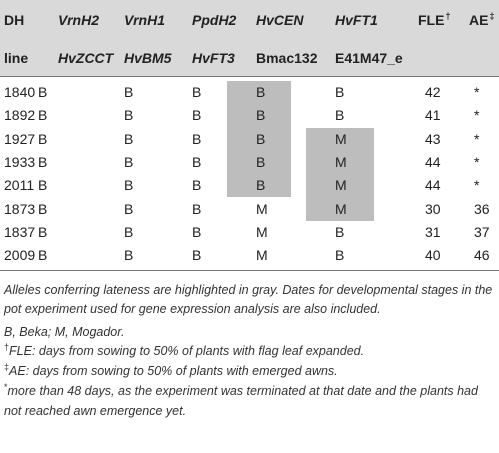  What do you see at coordinates (20, 255) in the screenshot?
I see `cell-line: 2009` at bounding box center [20, 255].